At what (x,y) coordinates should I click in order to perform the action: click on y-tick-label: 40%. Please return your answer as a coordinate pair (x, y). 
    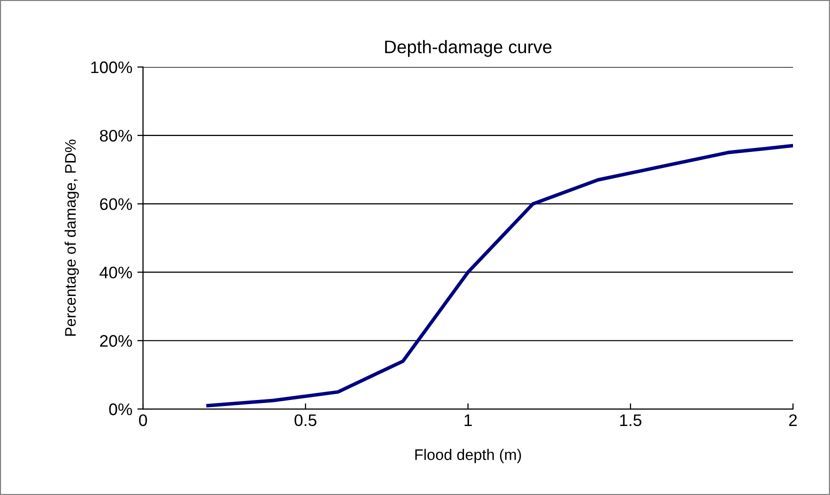
    Looking at the image, I should click on (116, 272).